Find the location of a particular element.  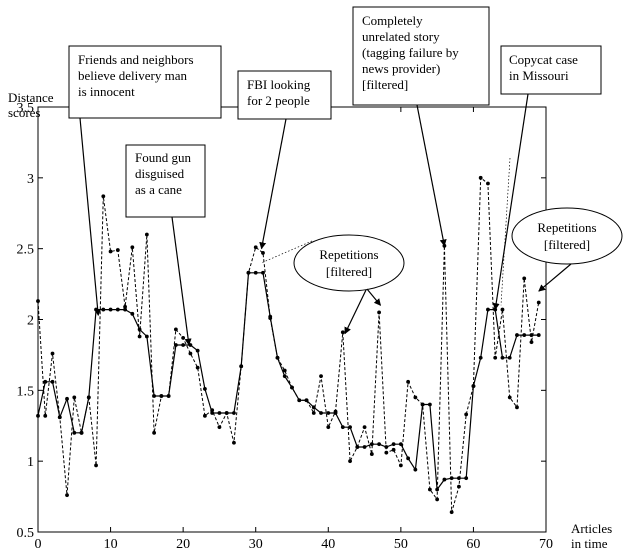

y-axis-label-line2: scores is located at coordinates (24, 112).